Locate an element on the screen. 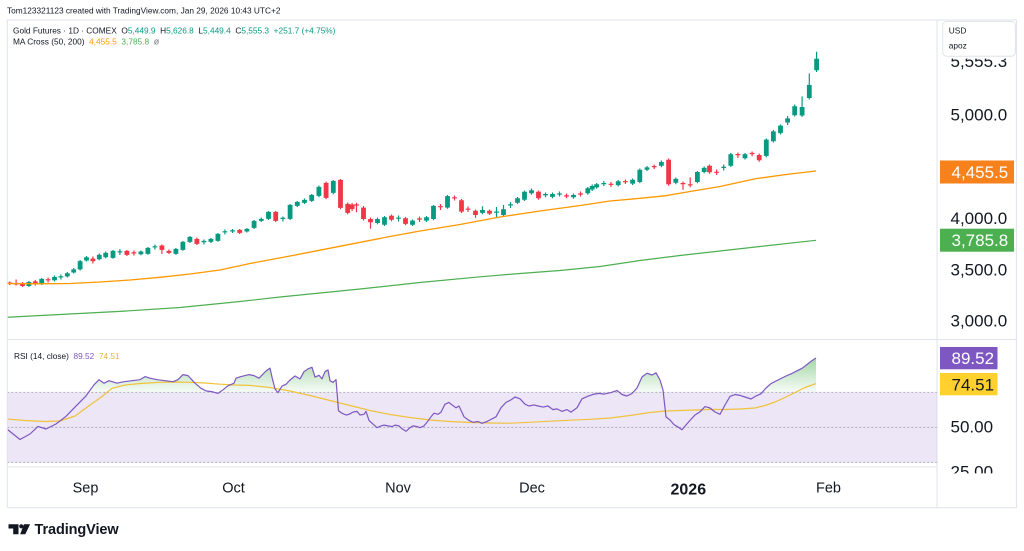  svg-text: 4,455.5 is located at coordinates (980, 172).